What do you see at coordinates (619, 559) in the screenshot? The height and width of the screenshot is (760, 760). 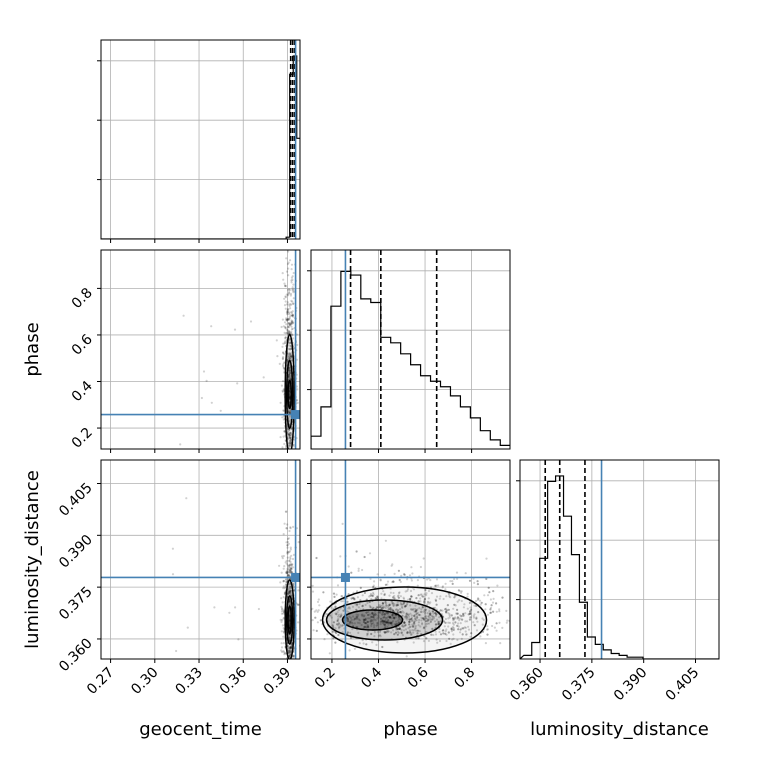 I see `hist-panel-luminosity_distance` at bounding box center [619, 559].